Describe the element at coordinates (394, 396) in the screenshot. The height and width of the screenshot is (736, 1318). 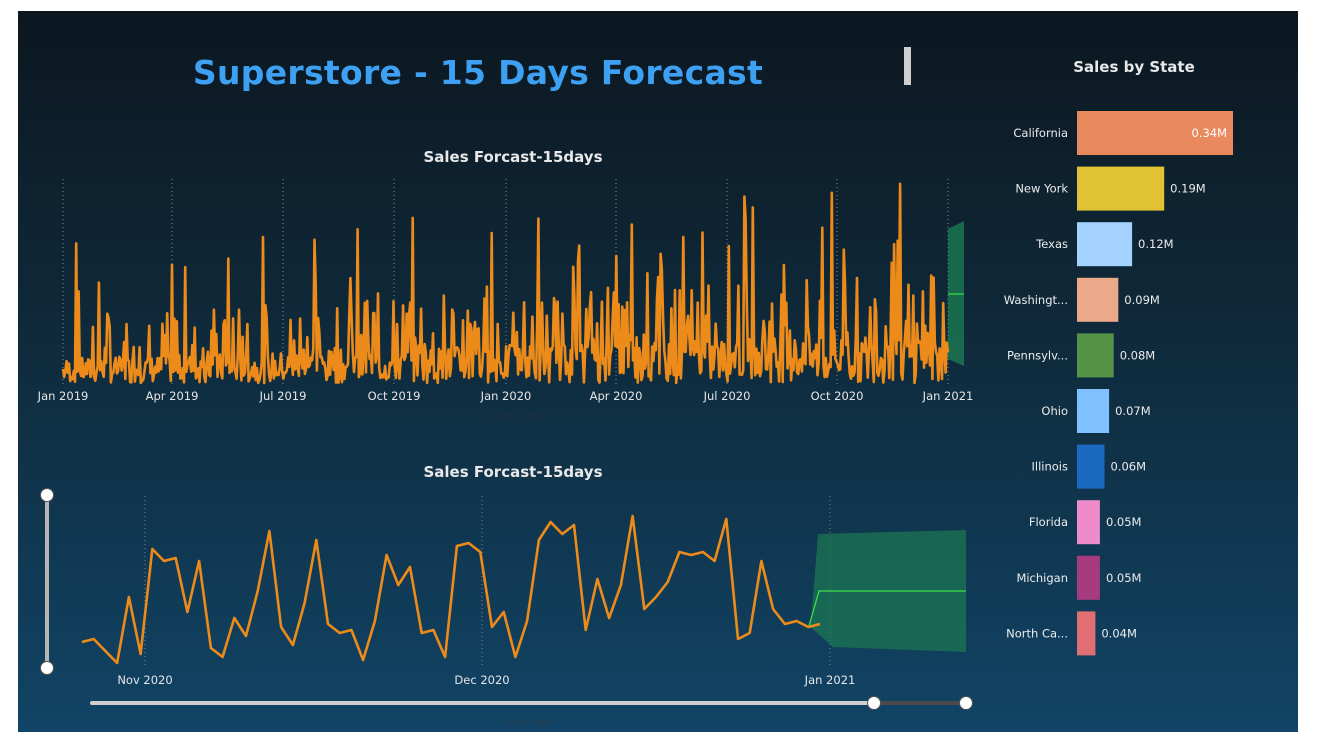
I see `top-tick-label: Oct 2019` at that location.